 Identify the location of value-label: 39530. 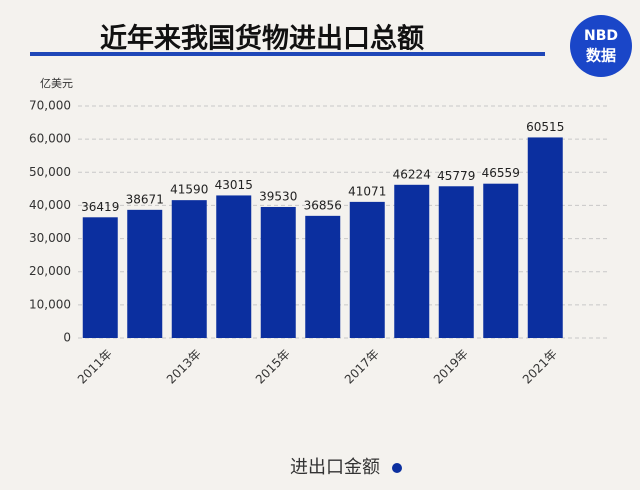
(278, 196).